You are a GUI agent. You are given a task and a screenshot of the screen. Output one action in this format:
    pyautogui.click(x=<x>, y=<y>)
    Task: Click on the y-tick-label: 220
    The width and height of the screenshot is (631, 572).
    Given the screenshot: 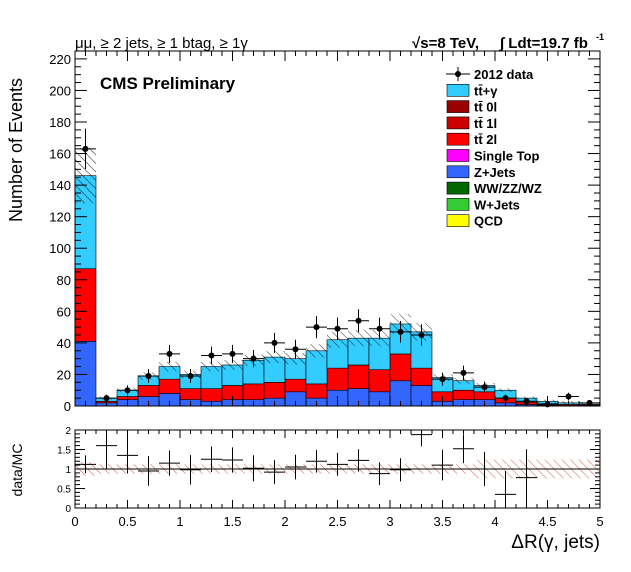 What is the action you would take?
    pyautogui.click(x=60, y=59)
    